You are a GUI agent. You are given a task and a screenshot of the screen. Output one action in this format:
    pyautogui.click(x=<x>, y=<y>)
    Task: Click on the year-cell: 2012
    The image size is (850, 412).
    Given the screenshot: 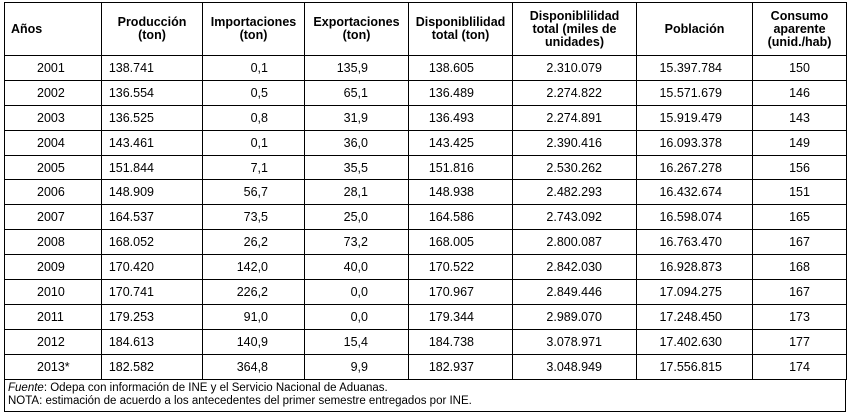 What is the action you would take?
    pyautogui.click(x=53, y=341)
    